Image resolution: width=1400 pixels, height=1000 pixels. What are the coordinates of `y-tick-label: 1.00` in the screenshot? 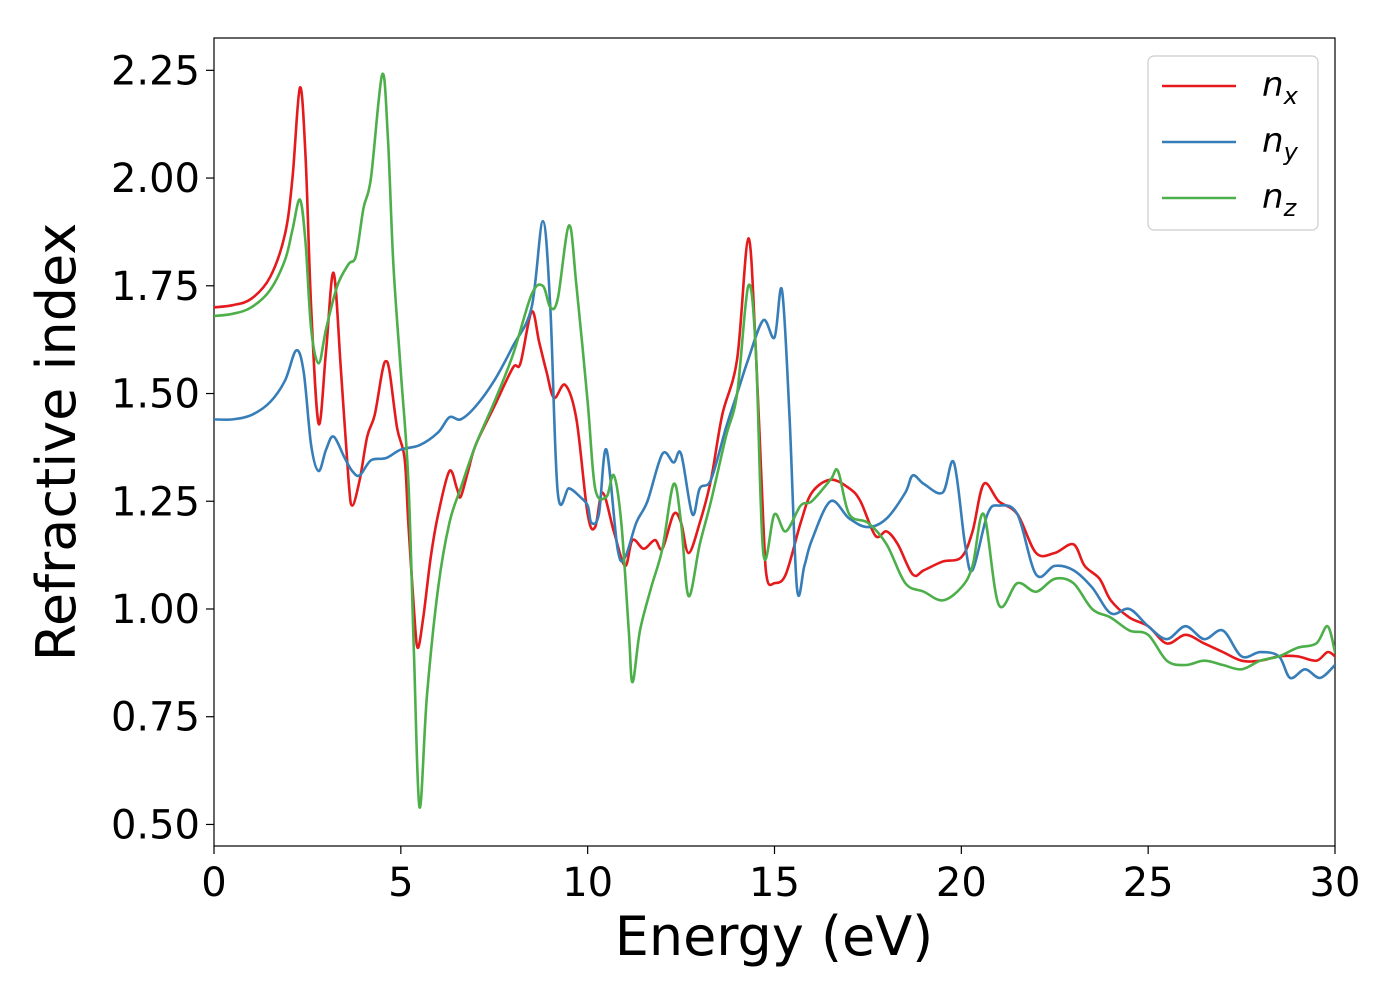 It's located at (155, 610).